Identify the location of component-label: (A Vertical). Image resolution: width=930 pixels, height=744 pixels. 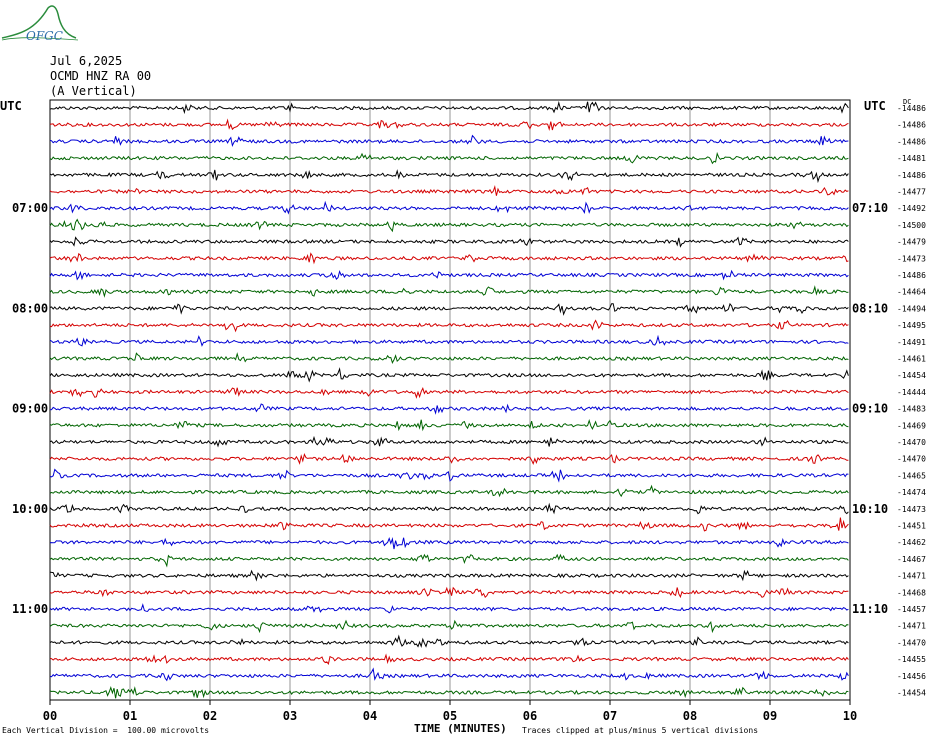
(93, 91).